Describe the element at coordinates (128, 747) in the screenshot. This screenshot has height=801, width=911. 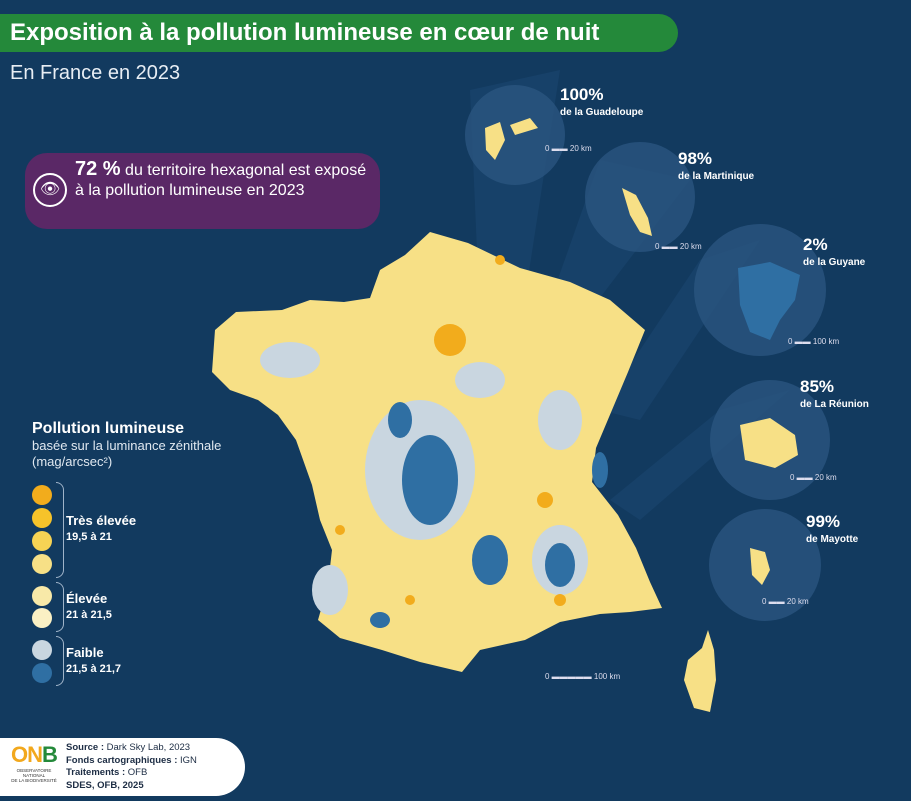
I see `source-line: Source : Dark Sky Lab, 2023` at that location.